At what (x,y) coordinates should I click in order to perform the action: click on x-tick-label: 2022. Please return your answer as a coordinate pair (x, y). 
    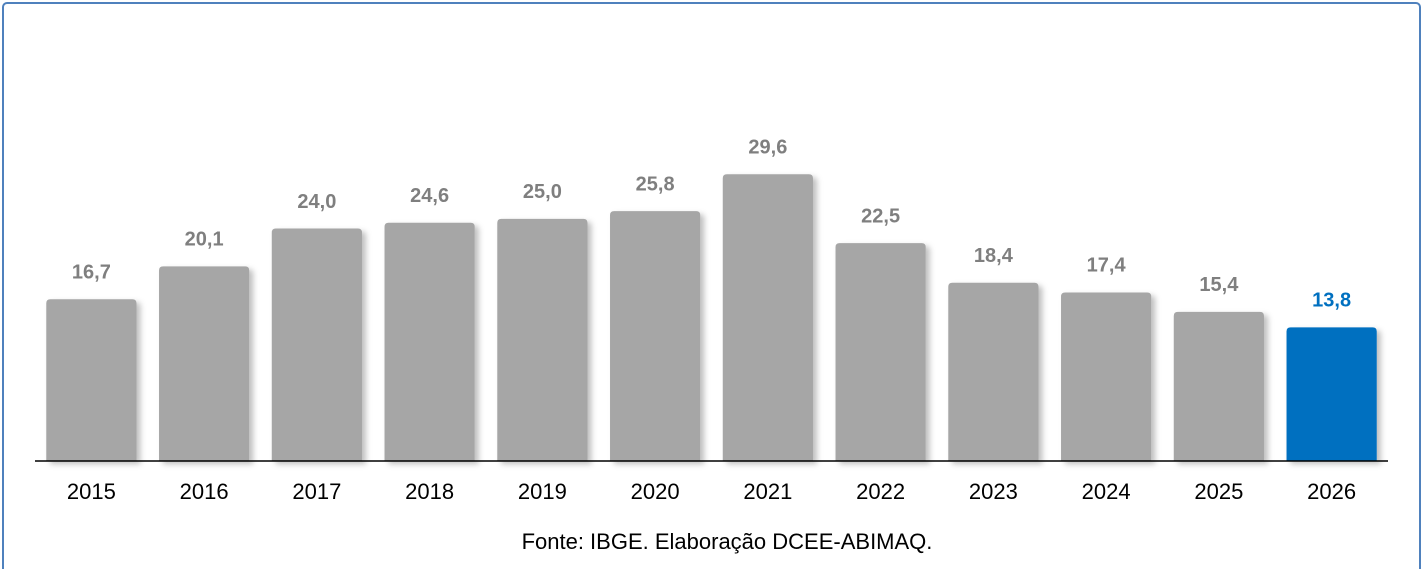
    Looking at the image, I should click on (880, 491).